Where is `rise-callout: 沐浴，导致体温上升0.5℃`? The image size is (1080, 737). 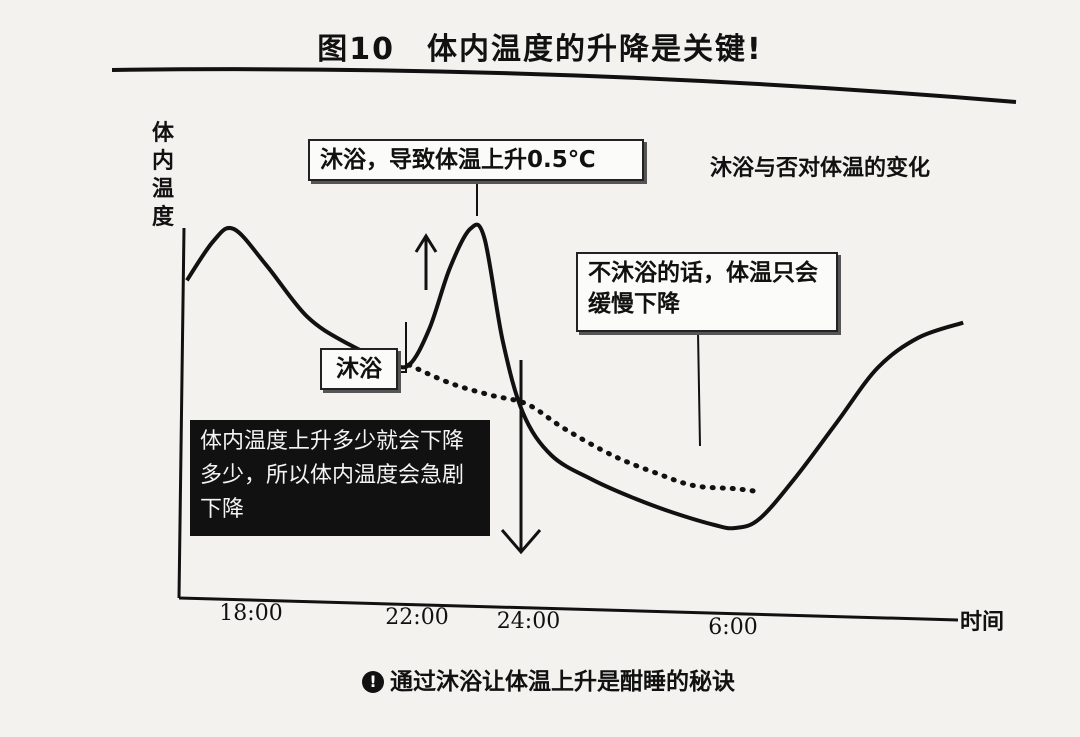
rise-callout: 沐浴，导致体温上升0.5℃ is located at coordinates (476, 160).